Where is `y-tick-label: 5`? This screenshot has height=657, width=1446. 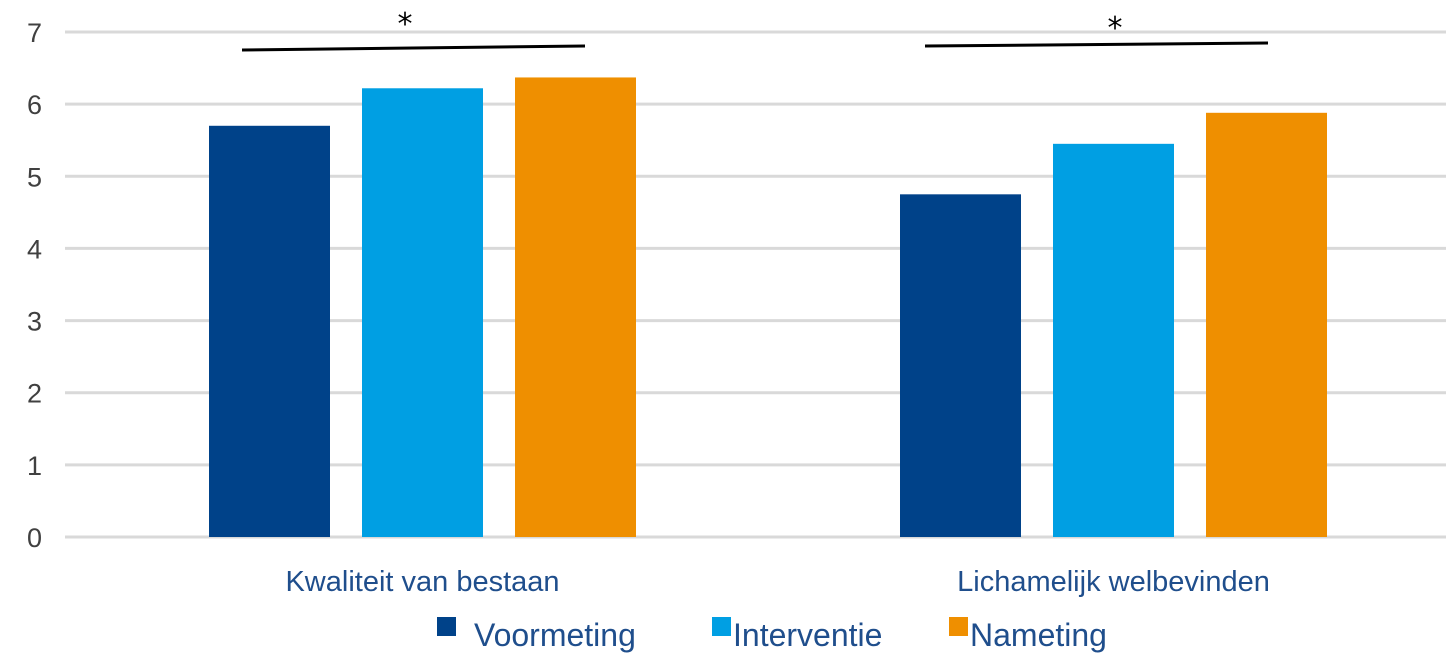
y-tick-label: 5 is located at coordinates (34, 177).